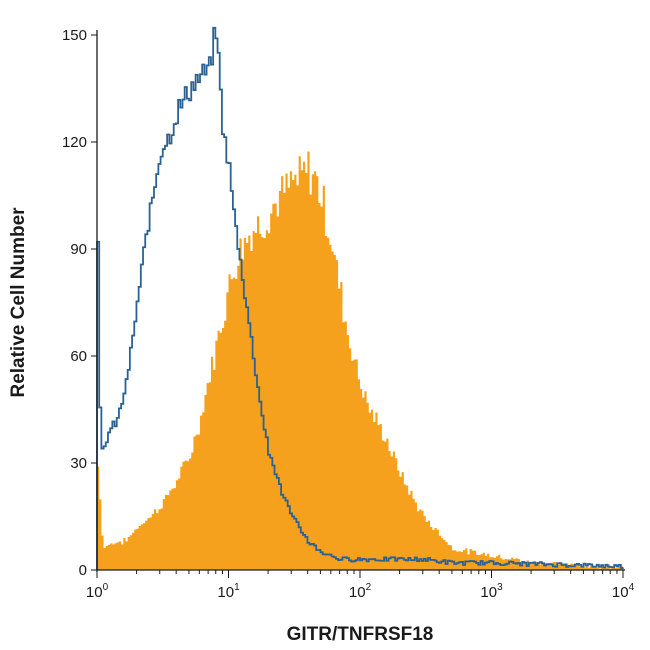 Image resolution: width=650 pixels, height=650 pixels. Describe the element at coordinates (360, 634) in the screenshot. I see `x-axis-title: GITR/TNFRSF18` at that location.